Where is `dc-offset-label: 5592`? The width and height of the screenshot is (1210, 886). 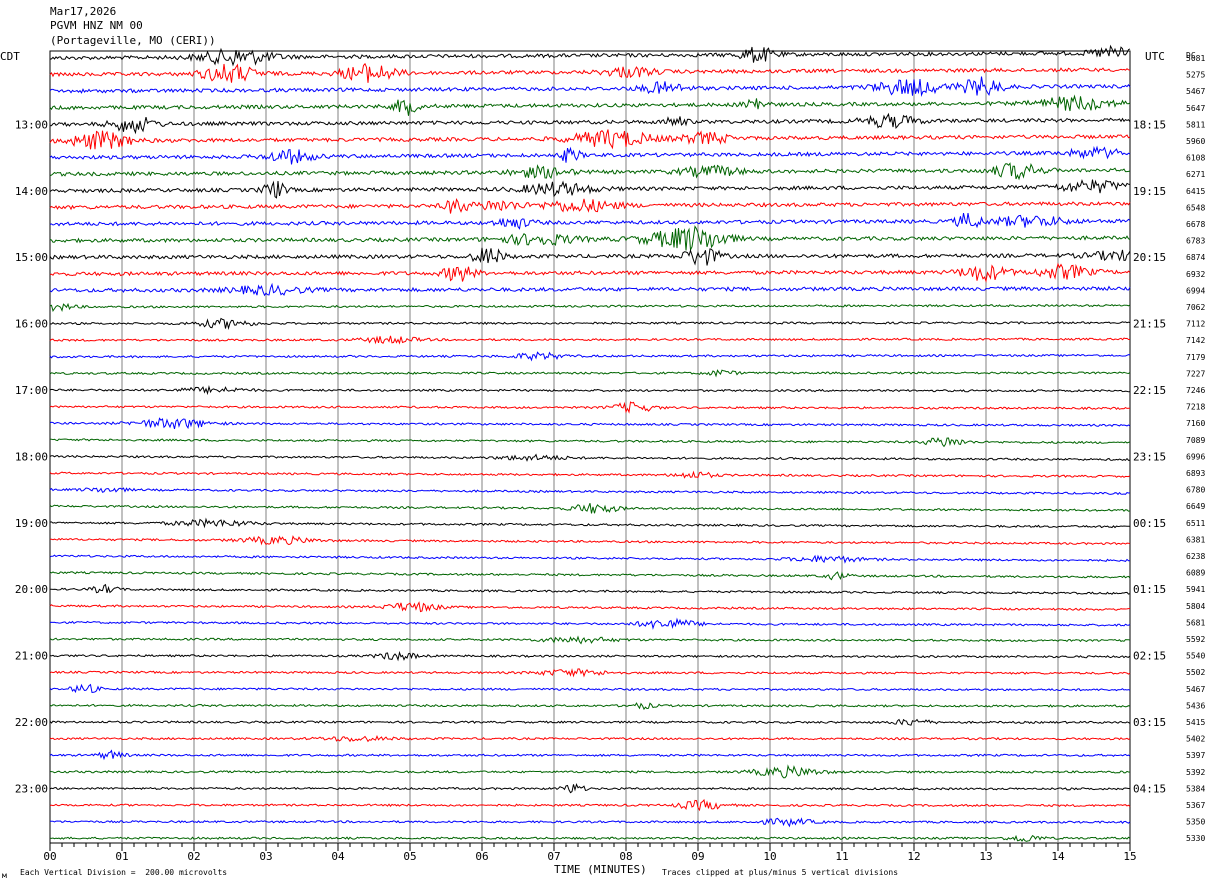
dc-offset-label: 5592 is located at coordinates (1195, 639).